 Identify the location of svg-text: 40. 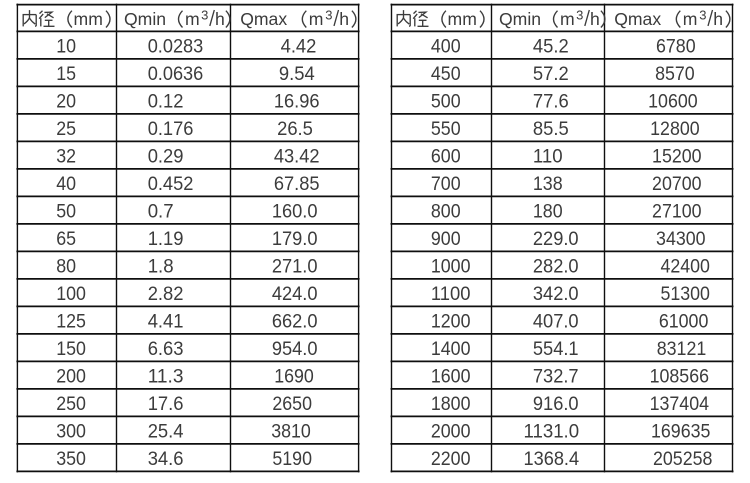
(66, 184).